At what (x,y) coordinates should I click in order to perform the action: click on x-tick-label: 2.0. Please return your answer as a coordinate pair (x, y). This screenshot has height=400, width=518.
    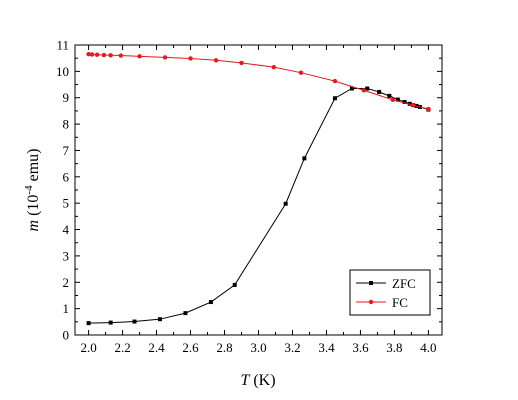
    Looking at the image, I should click on (88, 347).